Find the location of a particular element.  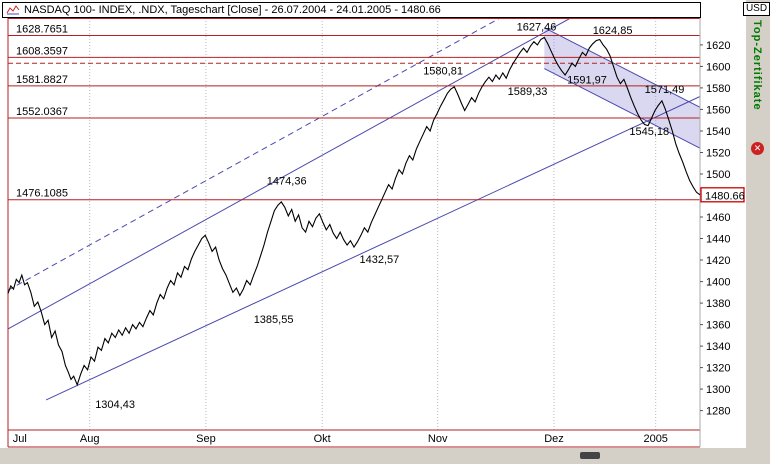

price-annotation: 1589,33 is located at coordinates (528, 92).